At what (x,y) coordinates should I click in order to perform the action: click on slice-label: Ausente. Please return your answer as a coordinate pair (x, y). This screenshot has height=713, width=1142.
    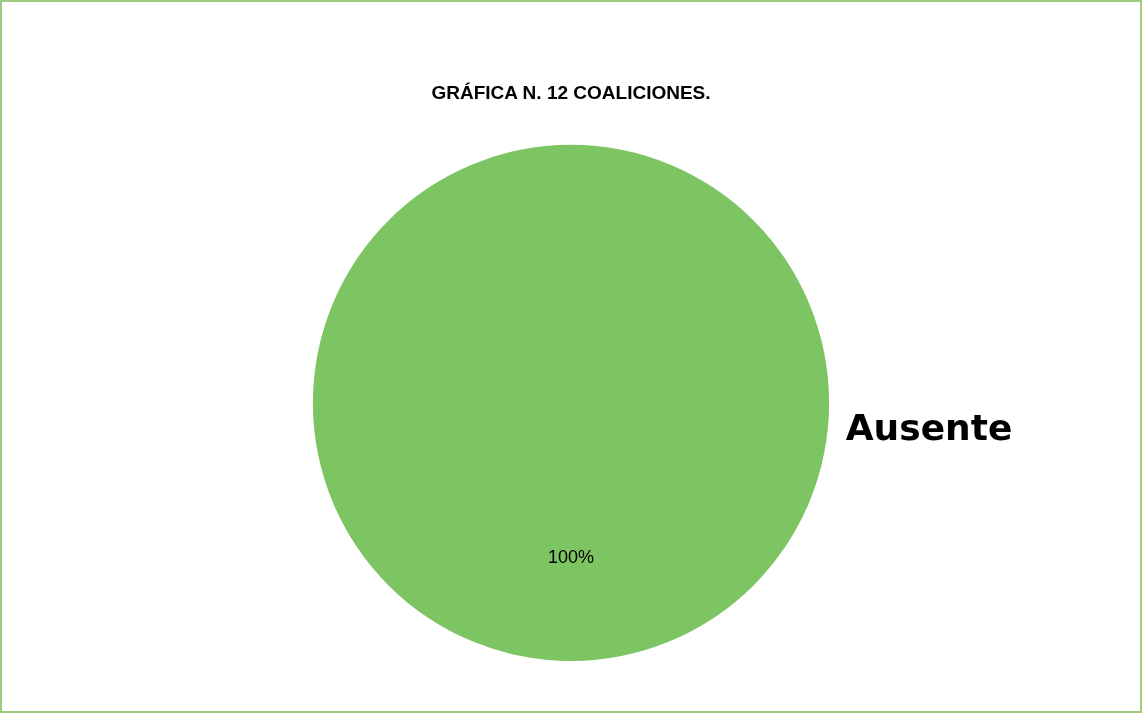
    Looking at the image, I should click on (929, 427).